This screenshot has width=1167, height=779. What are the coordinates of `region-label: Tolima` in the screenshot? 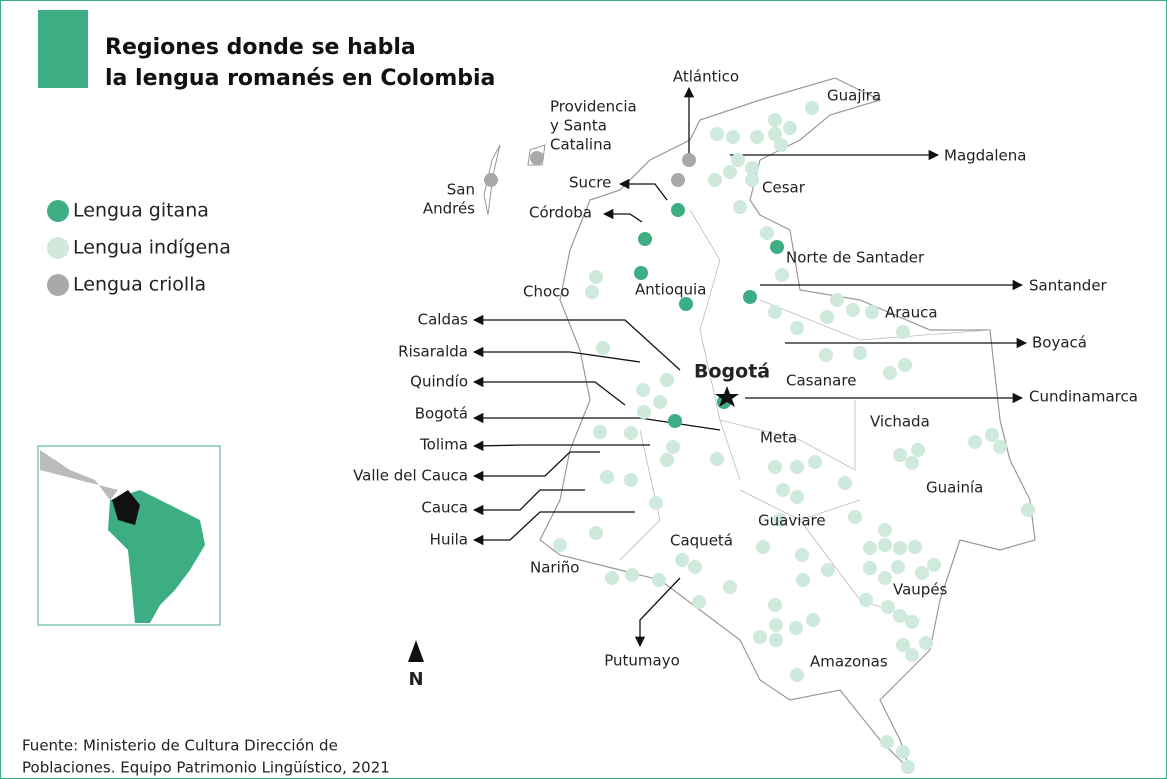 It's located at (443, 445).